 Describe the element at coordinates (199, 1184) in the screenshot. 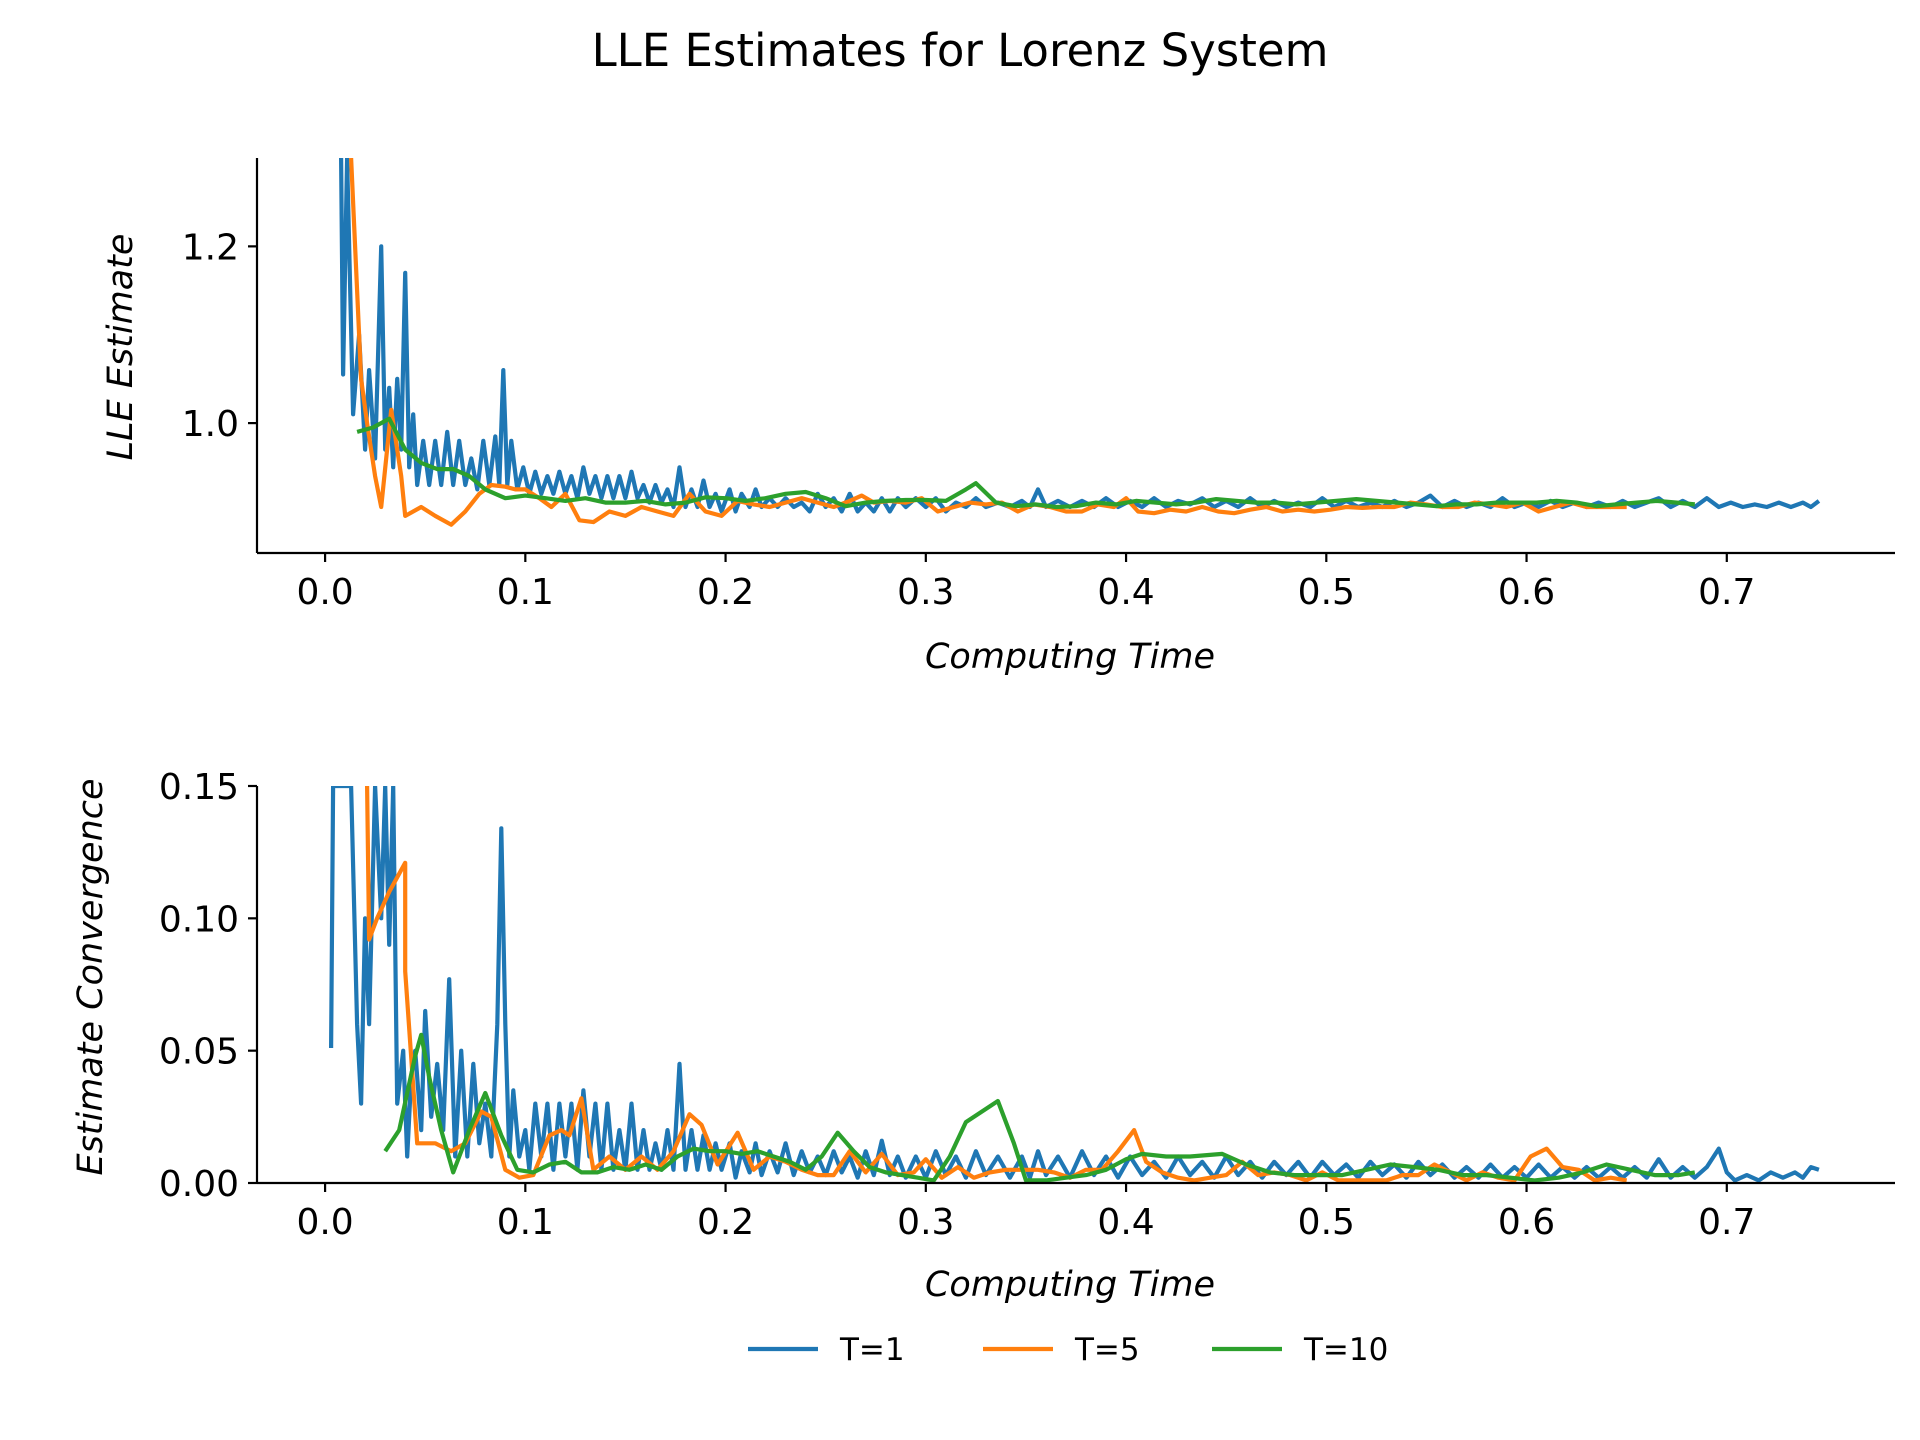

I see `y-tick-label: 0.00` at that location.